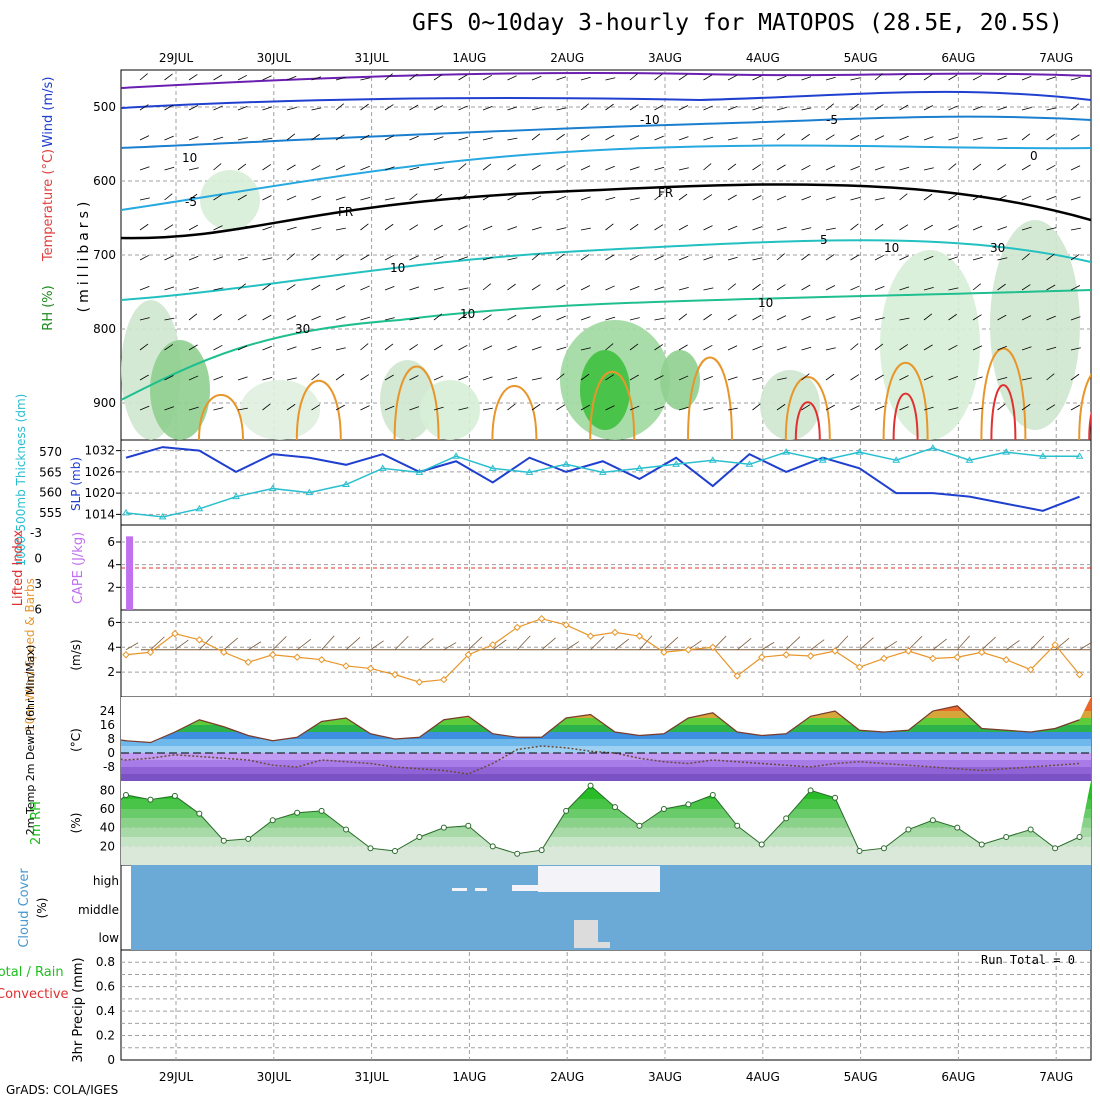  What do you see at coordinates (603, 650) in the screenshot?
I see `wind-speed-line` at bounding box center [603, 650].